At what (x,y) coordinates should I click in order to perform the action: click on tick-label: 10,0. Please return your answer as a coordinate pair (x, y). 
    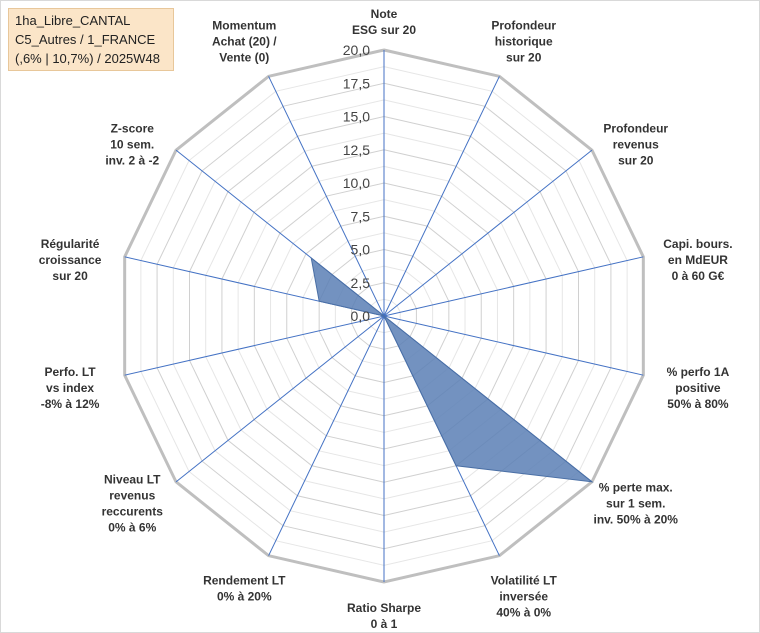
    Looking at the image, I should click on (356, 183).